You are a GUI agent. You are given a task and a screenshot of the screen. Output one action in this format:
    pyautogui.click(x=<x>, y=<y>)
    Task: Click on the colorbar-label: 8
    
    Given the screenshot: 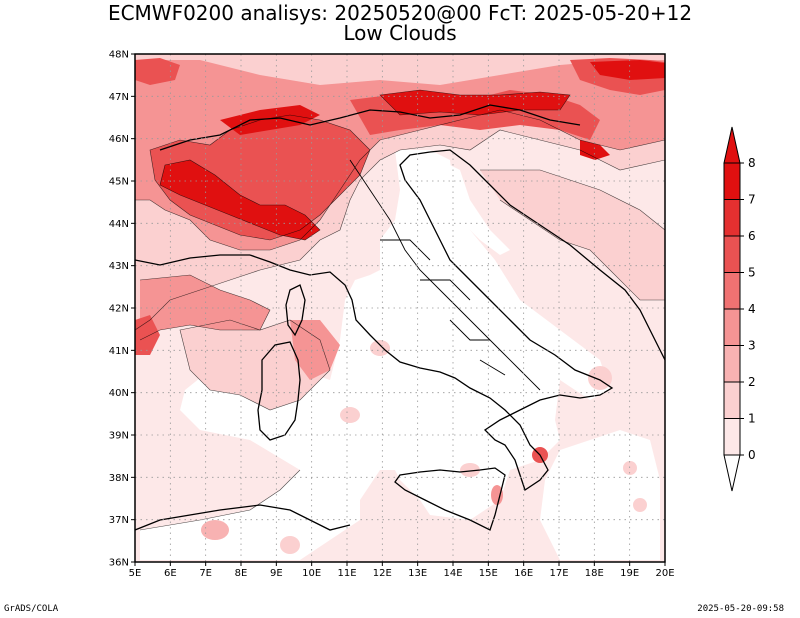 What is the action you would take?
    pyautogui.click(x=752, y=163)
    